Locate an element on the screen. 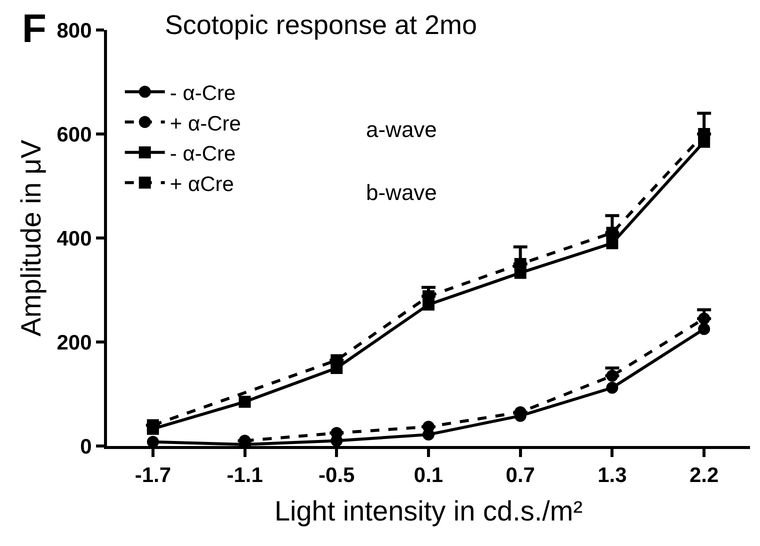 The width and height of the screenshot is (760, 546). legend-label: + α-Cre is located at coordinates (205, 124).